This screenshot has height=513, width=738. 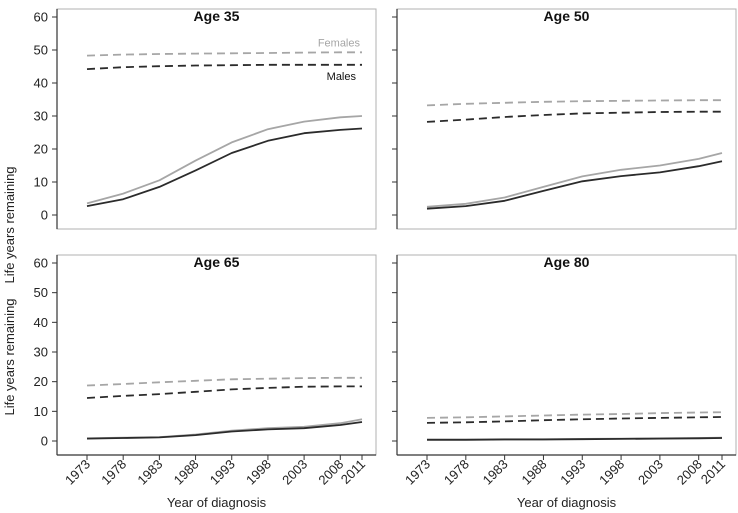 I want to click on y-axis-label-top: Life years remaining, so click(x=9, y=224).